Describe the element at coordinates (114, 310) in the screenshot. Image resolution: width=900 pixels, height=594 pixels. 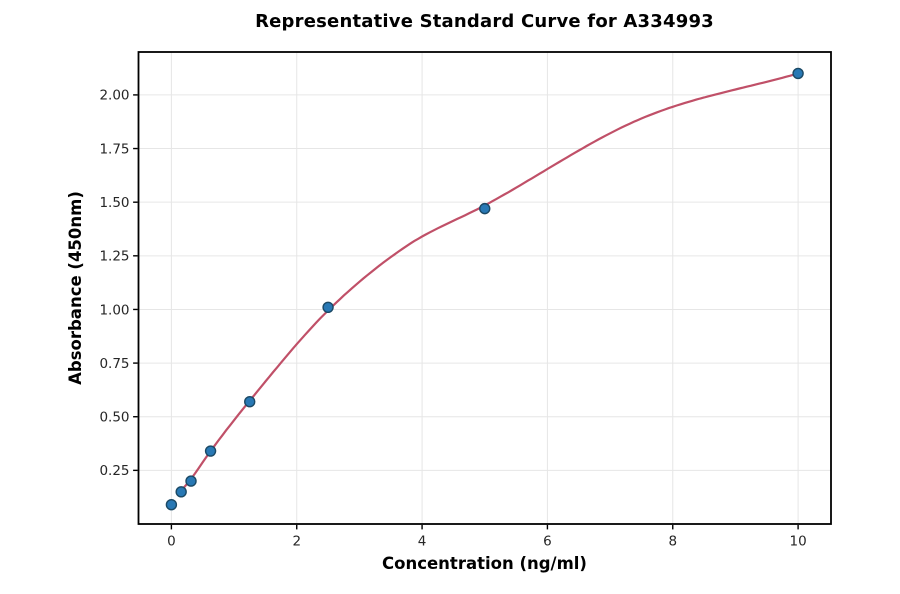
I see `y-tick-label: 1.00` at that location.